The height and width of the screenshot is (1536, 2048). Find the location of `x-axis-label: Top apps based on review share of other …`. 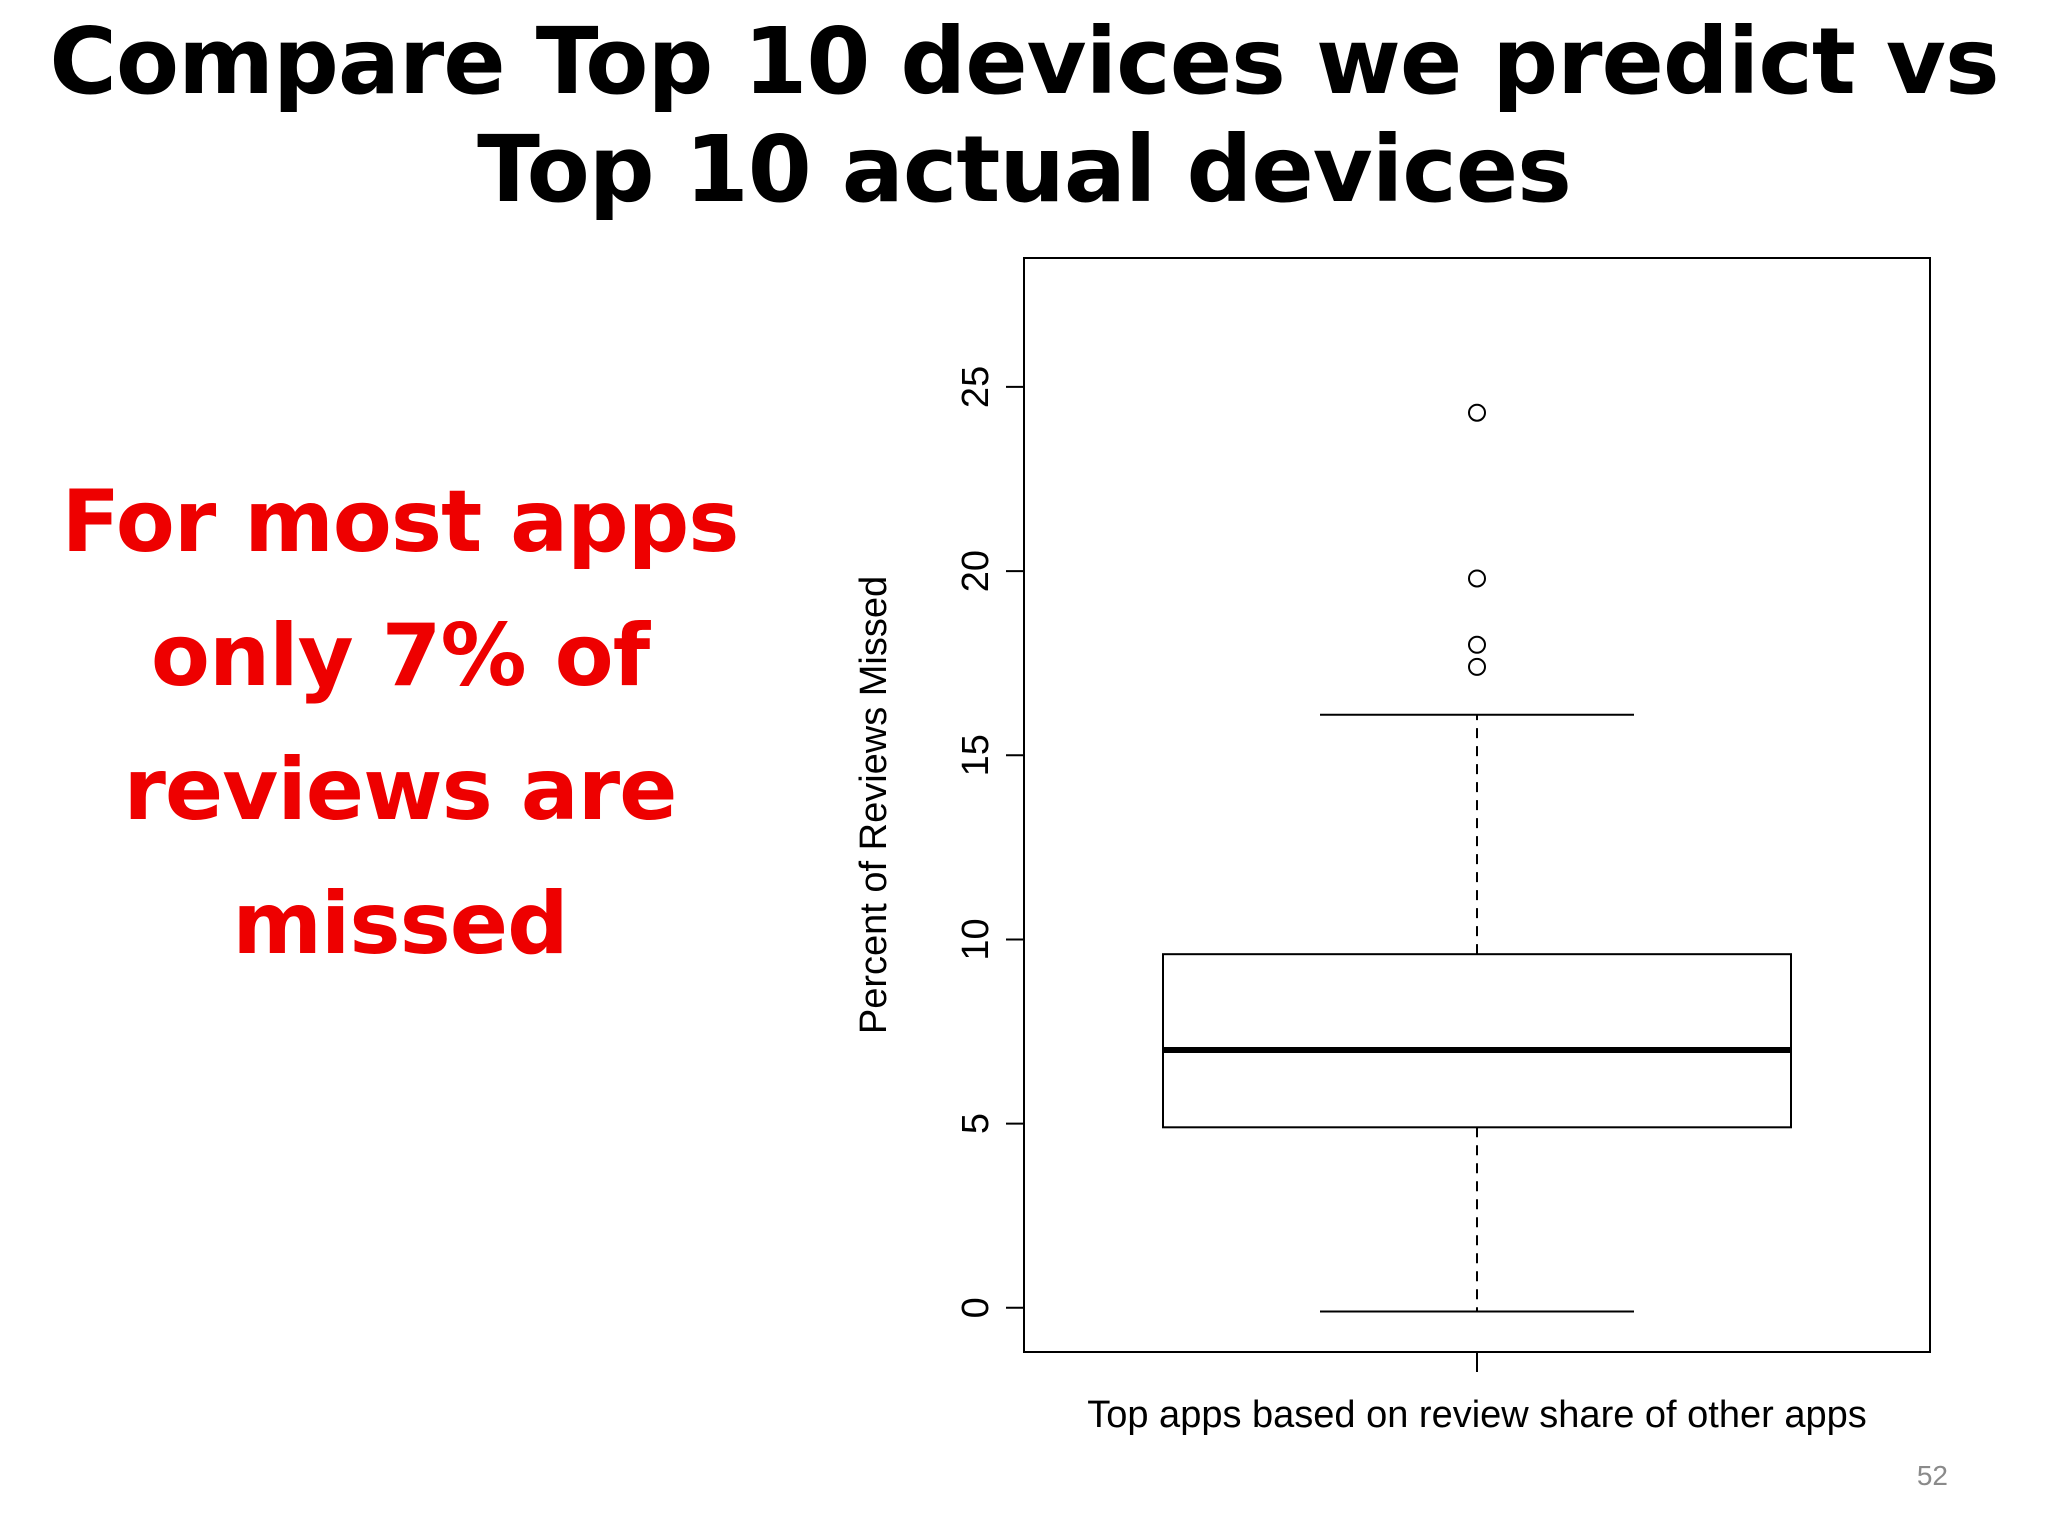

x-axis-label: Top apps based on review share of other … is located at coordinates (1477, 1415).